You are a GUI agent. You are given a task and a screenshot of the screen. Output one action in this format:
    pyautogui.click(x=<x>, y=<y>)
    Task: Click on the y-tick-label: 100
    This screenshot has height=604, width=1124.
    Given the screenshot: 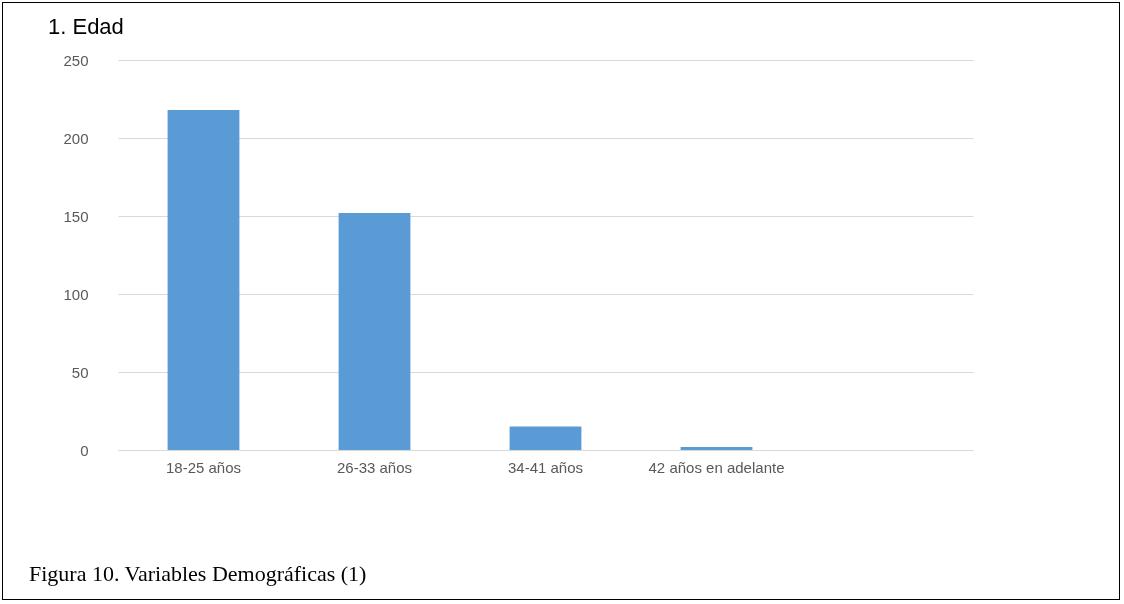 What is the action you would take?
    pyautogui.click(x=76, y=294)
    